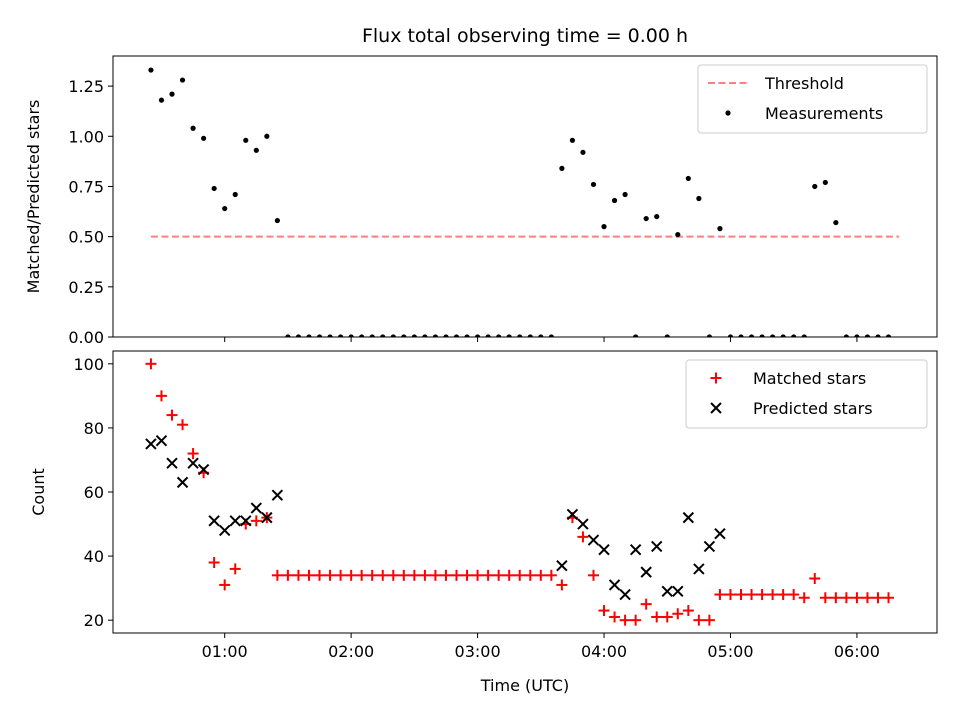  I want to click on x-tick-label: 06:00, so click(857, 651).